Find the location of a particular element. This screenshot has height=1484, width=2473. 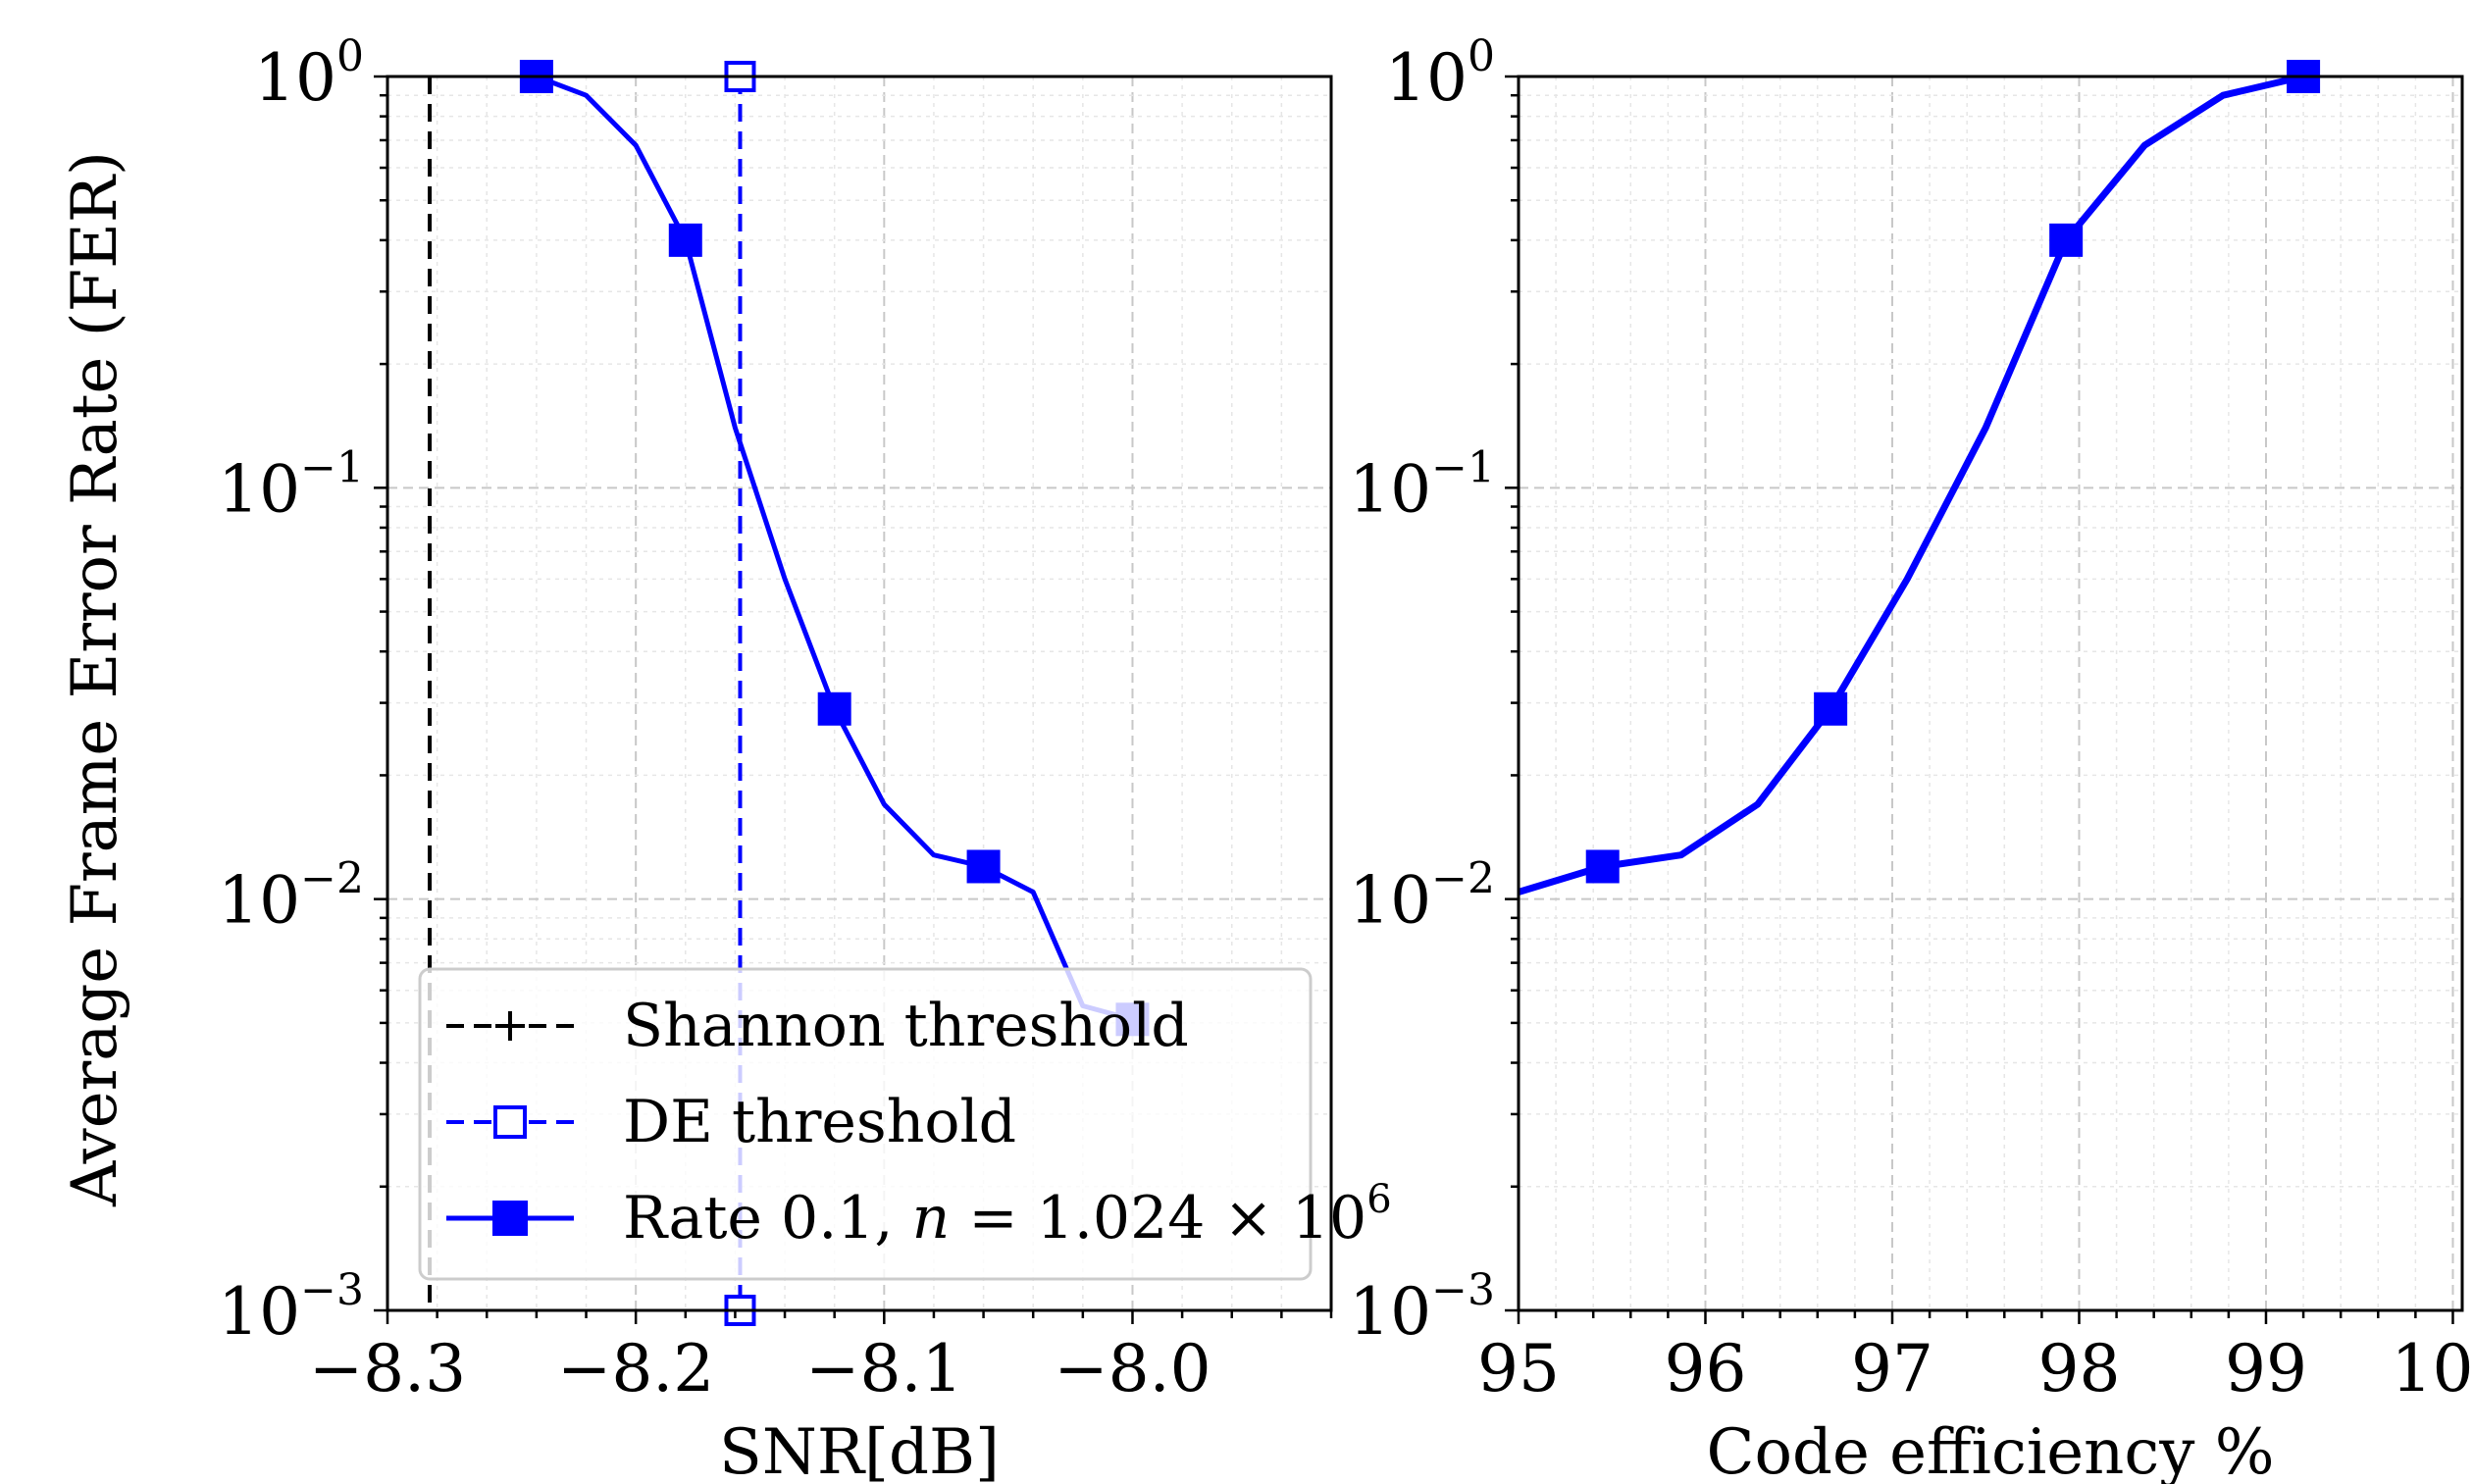

legend-box is located at coordinates (865, 1124).